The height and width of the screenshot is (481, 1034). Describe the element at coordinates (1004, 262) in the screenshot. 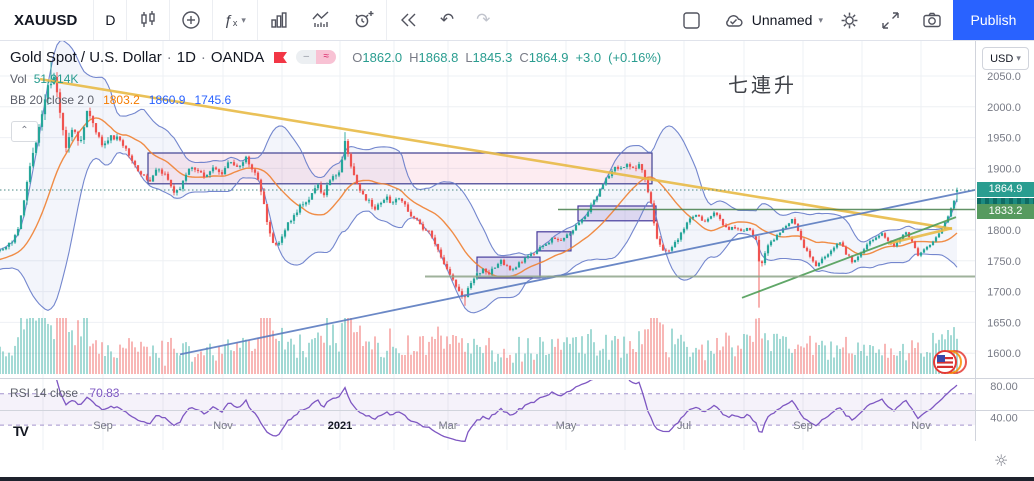

I see `svg-text: 1750.0` at that location.